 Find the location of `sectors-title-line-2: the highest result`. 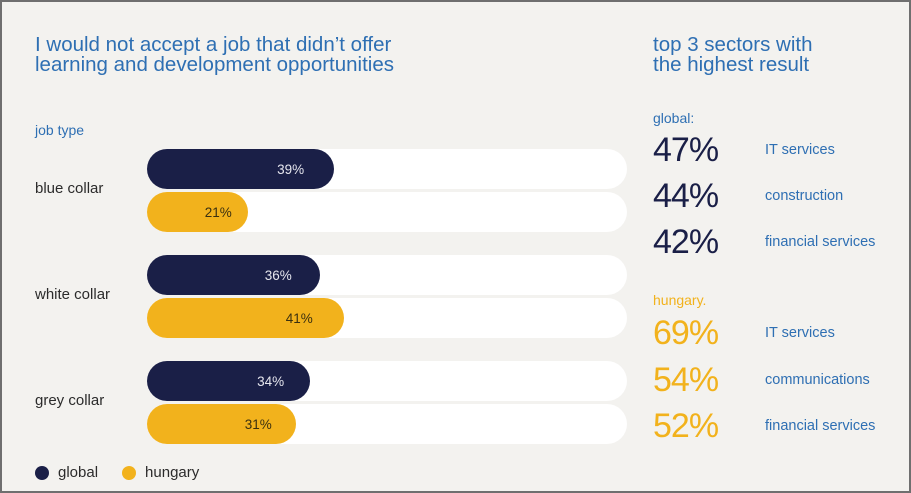

sectors-title-line-2: the highest result is located at coordinates (731, 64).